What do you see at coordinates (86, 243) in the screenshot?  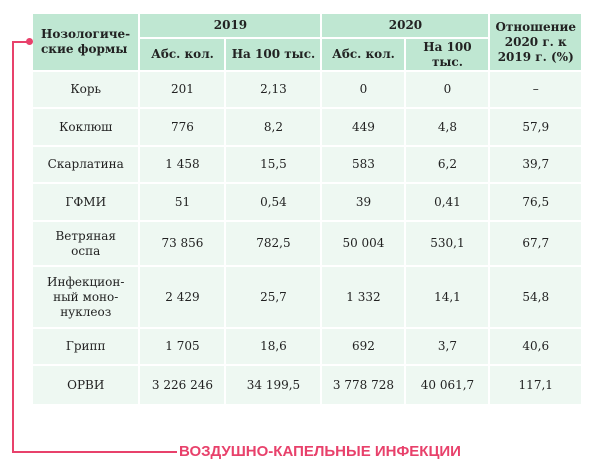 I see `cell-name: Ветряная оспа` at bounding box center [86, 243].